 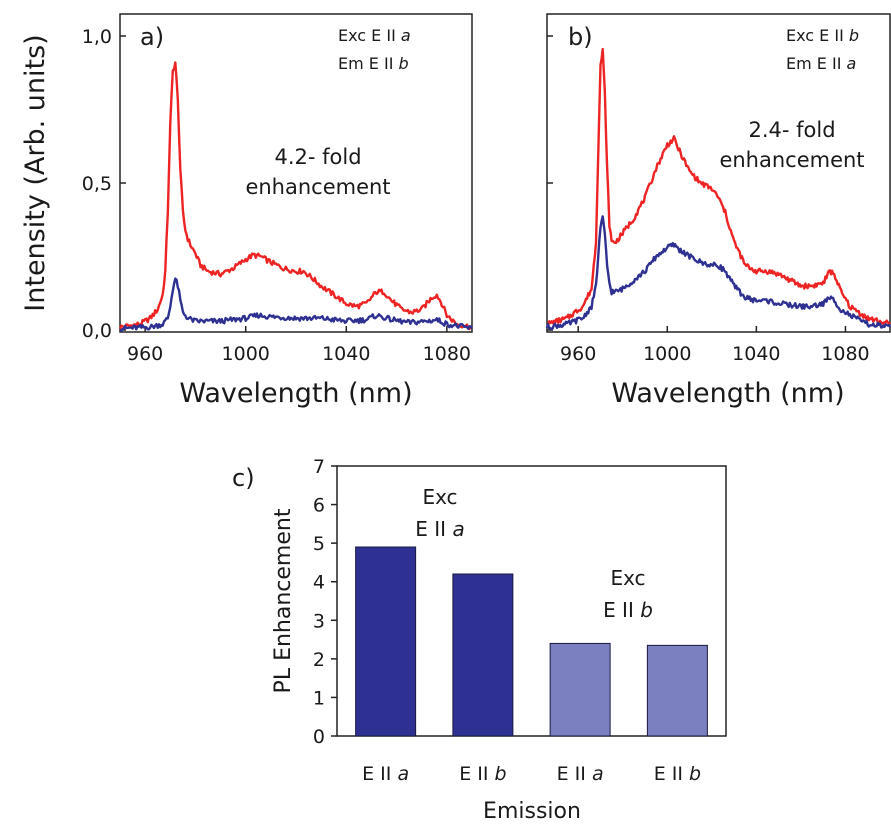 What do you see at coordinates (531, 774) in the screenshot?
I see `panel-c-categories: E II a E II b E II a E II b` at bounding box center [531, 774].